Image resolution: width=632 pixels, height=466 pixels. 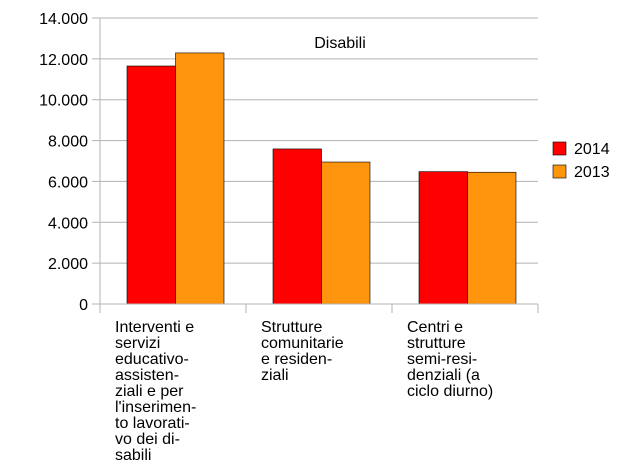 I want to click on y-tick-label: 8.000, so click(x=68, y=142).